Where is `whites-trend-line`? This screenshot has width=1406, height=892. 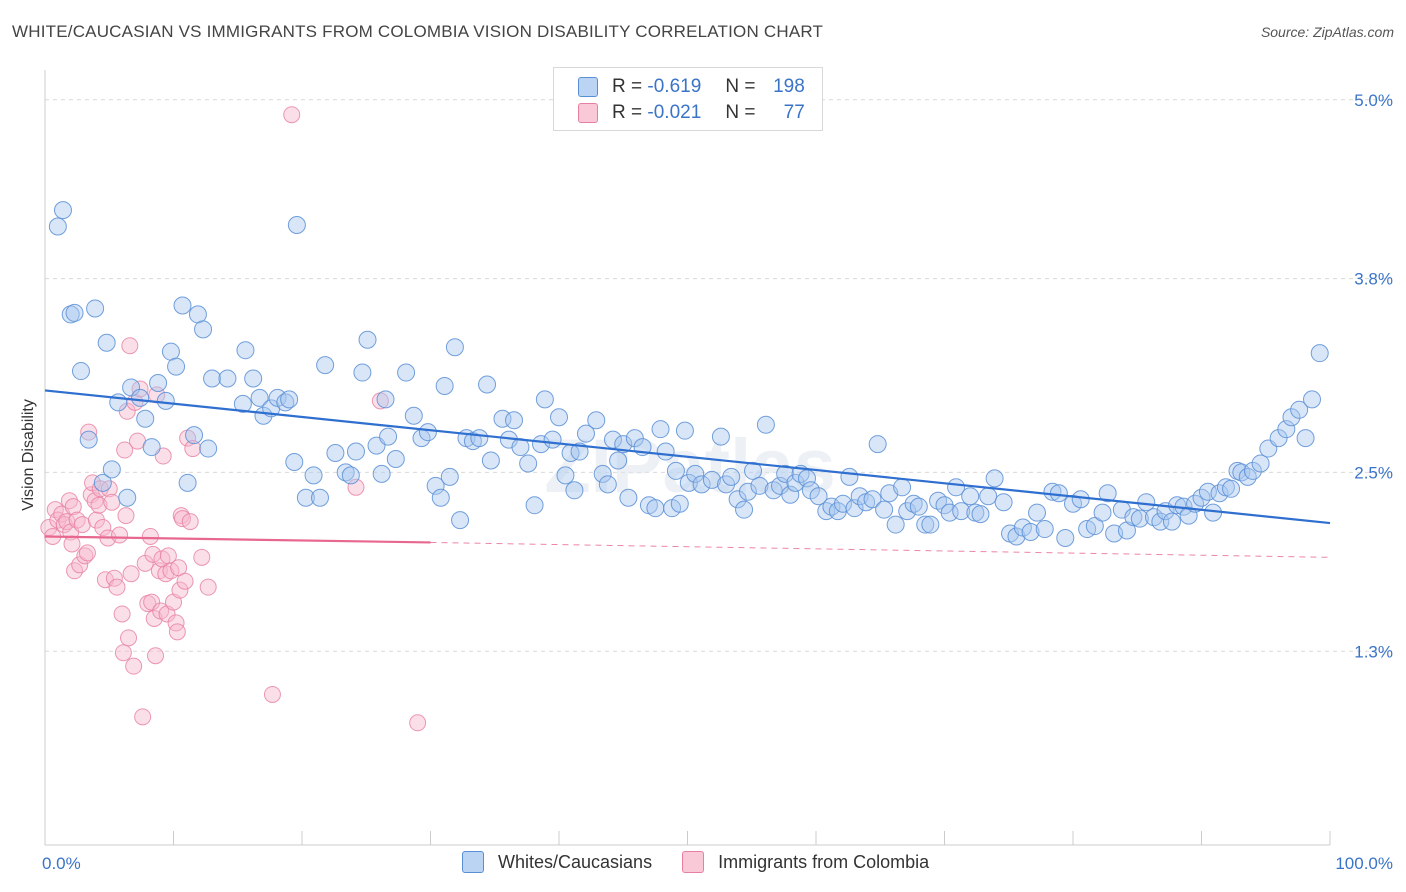
whites-trend-line is located at coordinates (687, 457).